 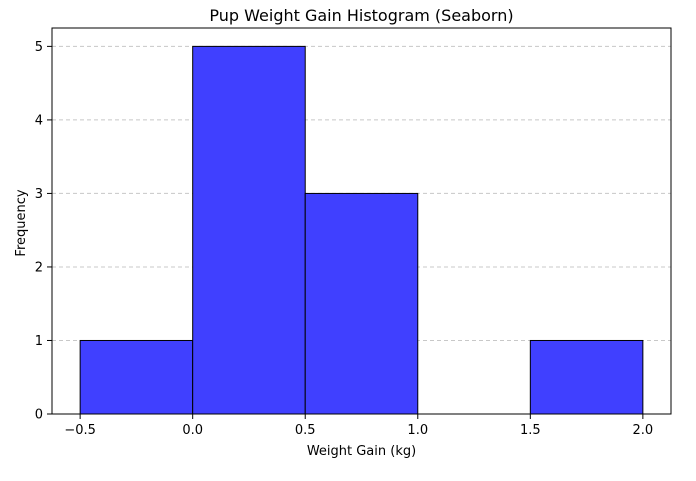 What do you see at coordinates (39, 415) in the screenshot?
I see `y-tick-label-0: 0` at bounding box center [39, 415].